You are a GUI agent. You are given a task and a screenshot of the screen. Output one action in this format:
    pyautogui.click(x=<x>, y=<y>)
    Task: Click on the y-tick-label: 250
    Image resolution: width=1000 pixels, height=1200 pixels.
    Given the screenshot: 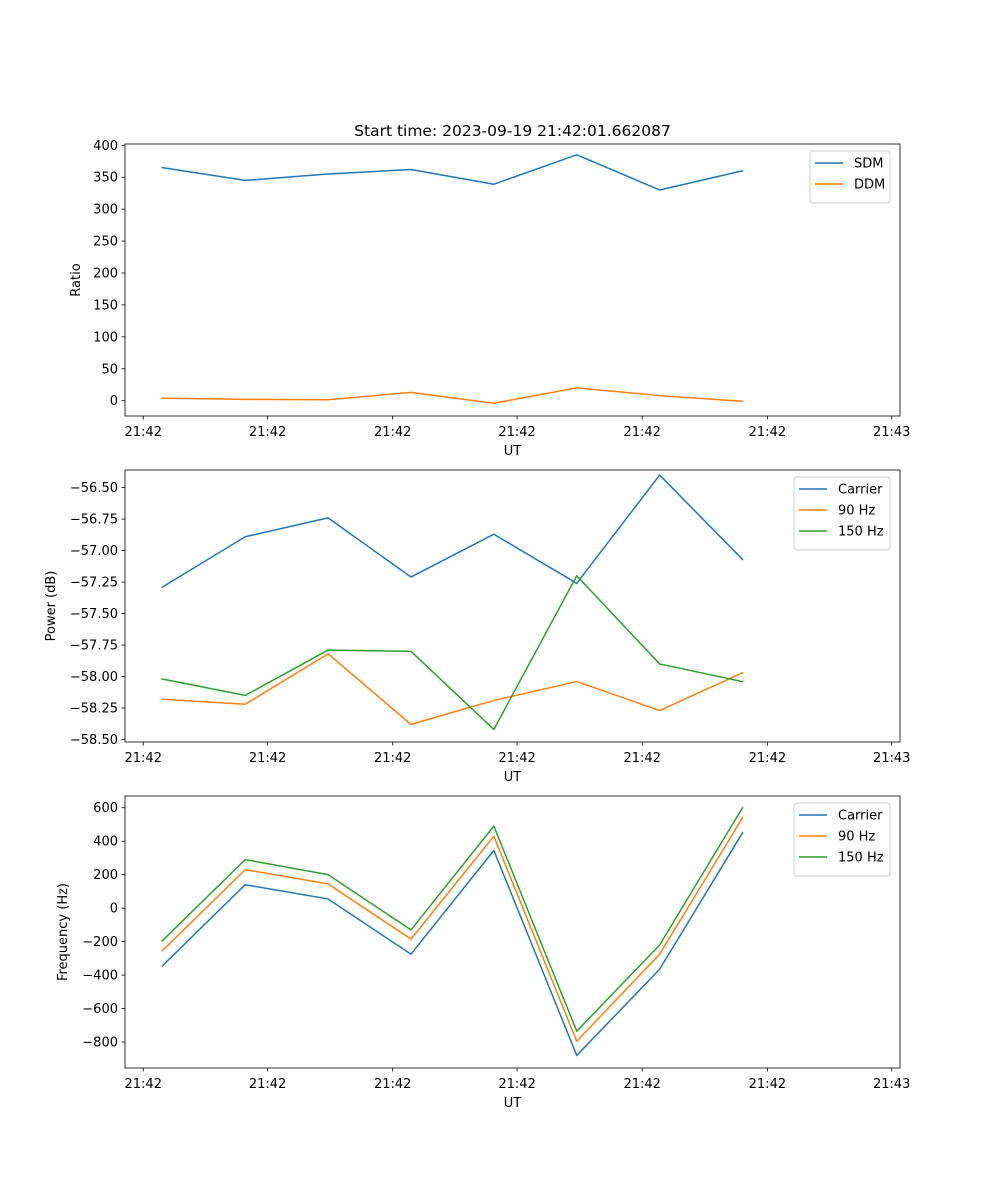 What is the action you would take?
    pyautogui.click(x=105, y=242)
    